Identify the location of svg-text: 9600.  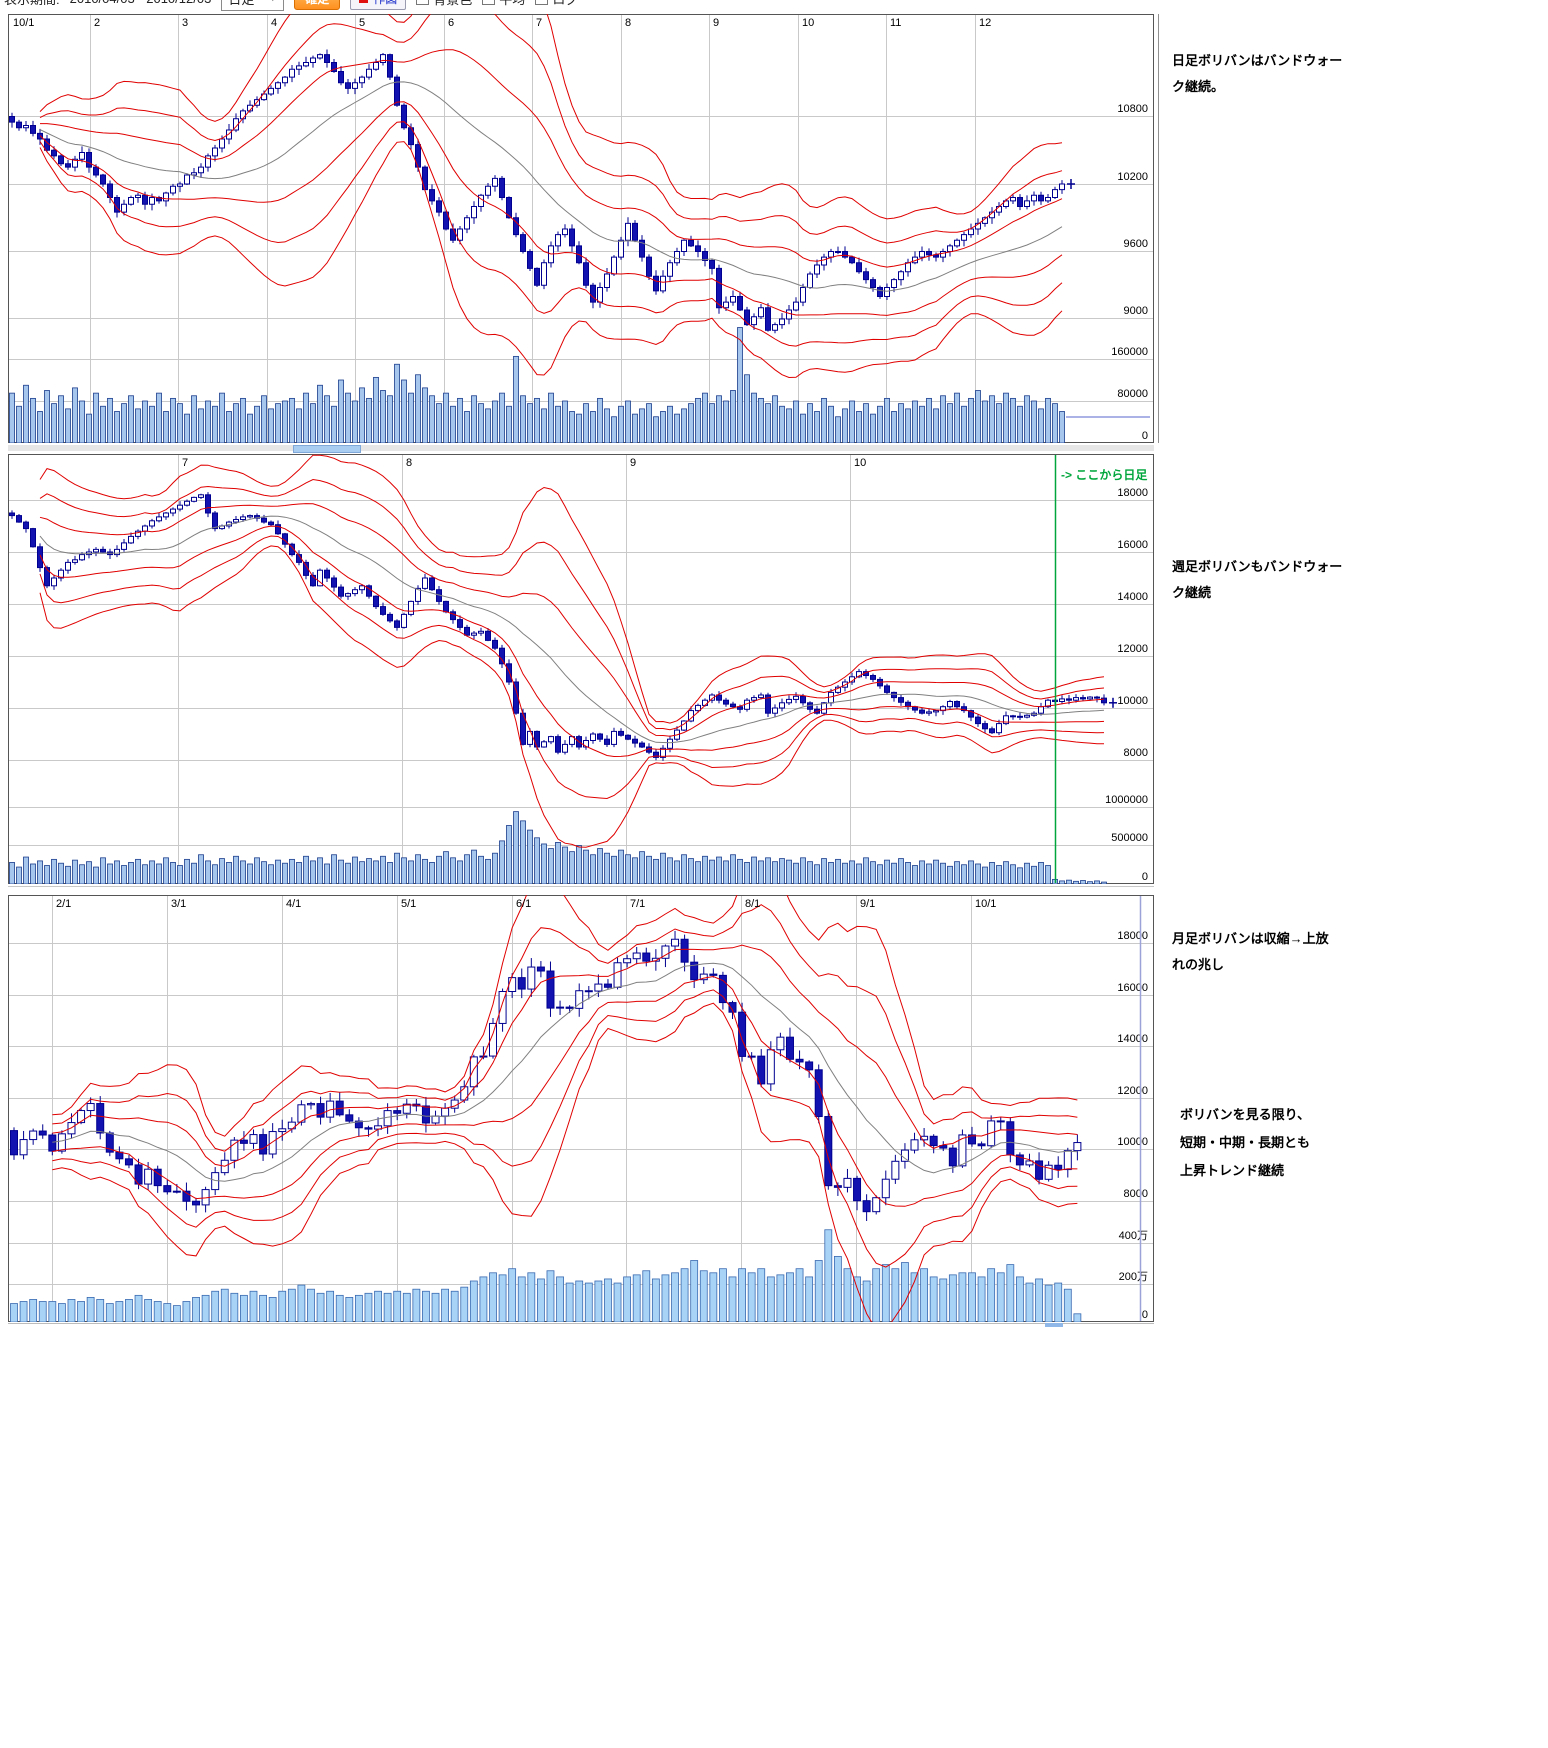
(1136, 244).